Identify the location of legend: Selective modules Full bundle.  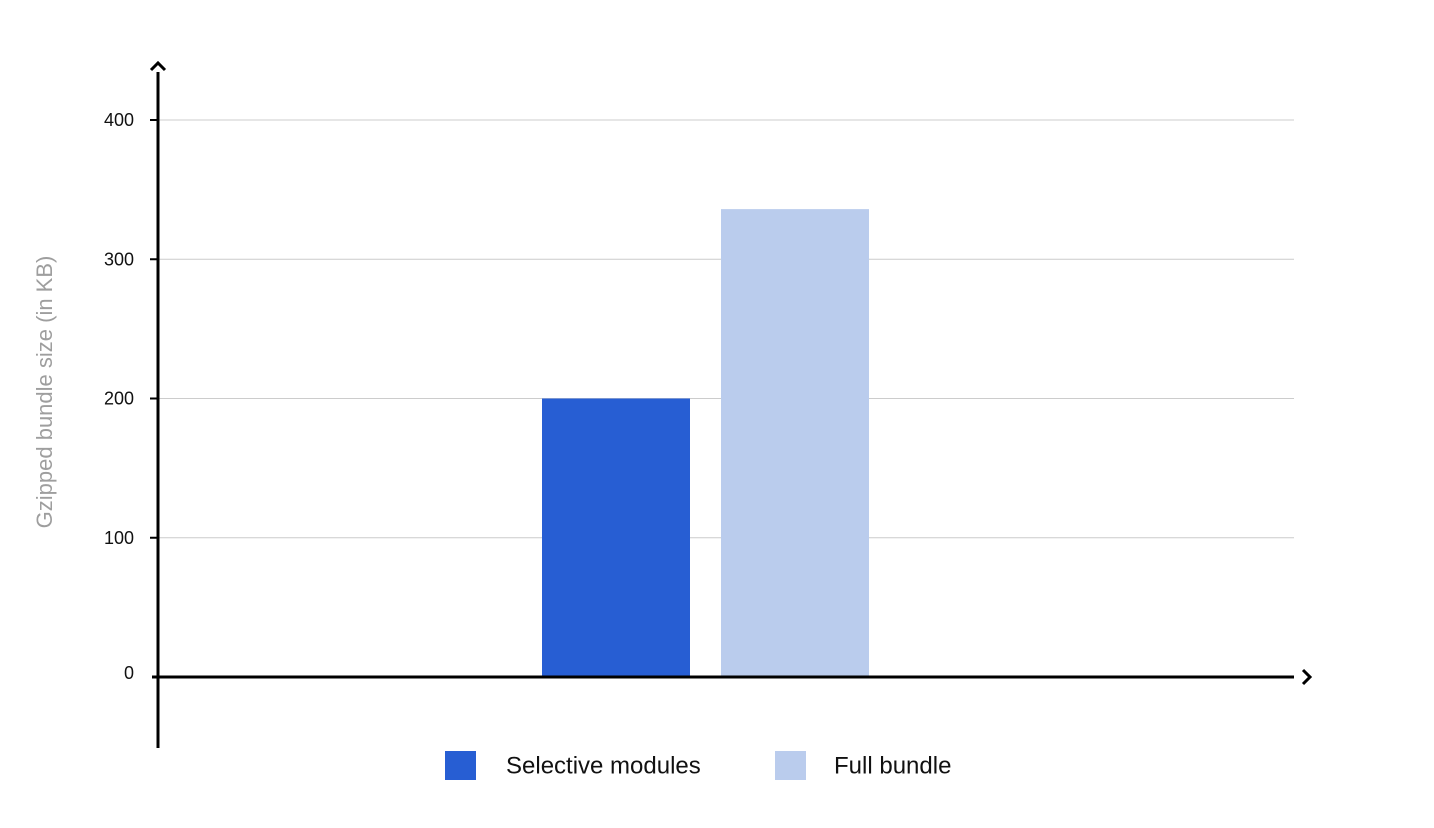
(698, 765).